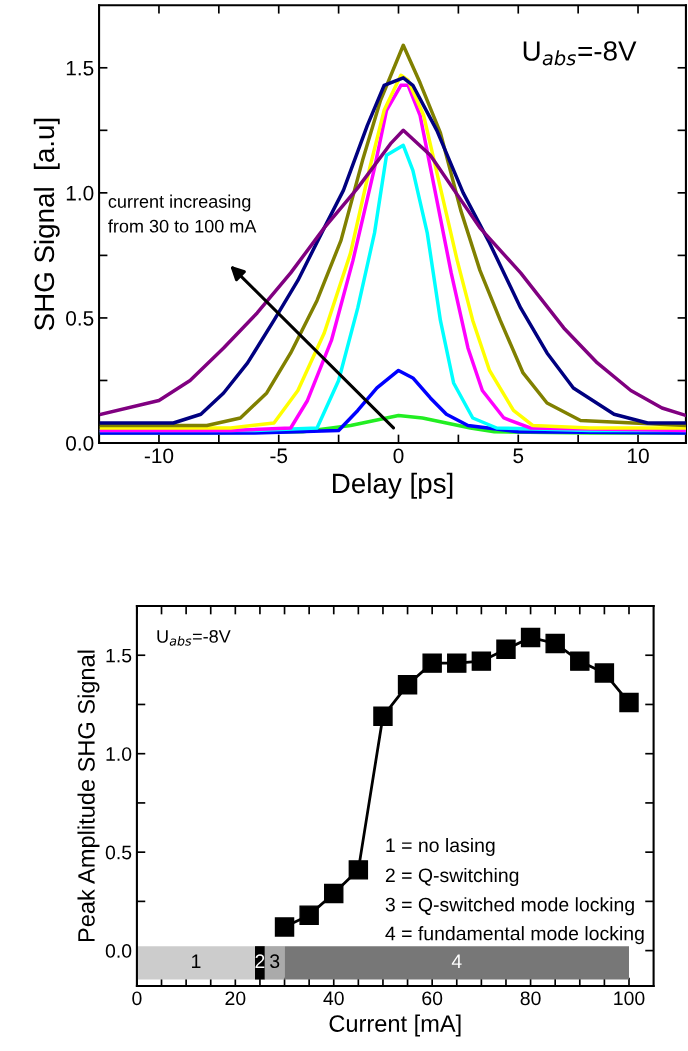  What do you see at coordinates (275, 961) in the screenshot?
I see `band-label: 3` at bounding box center [275, 961].